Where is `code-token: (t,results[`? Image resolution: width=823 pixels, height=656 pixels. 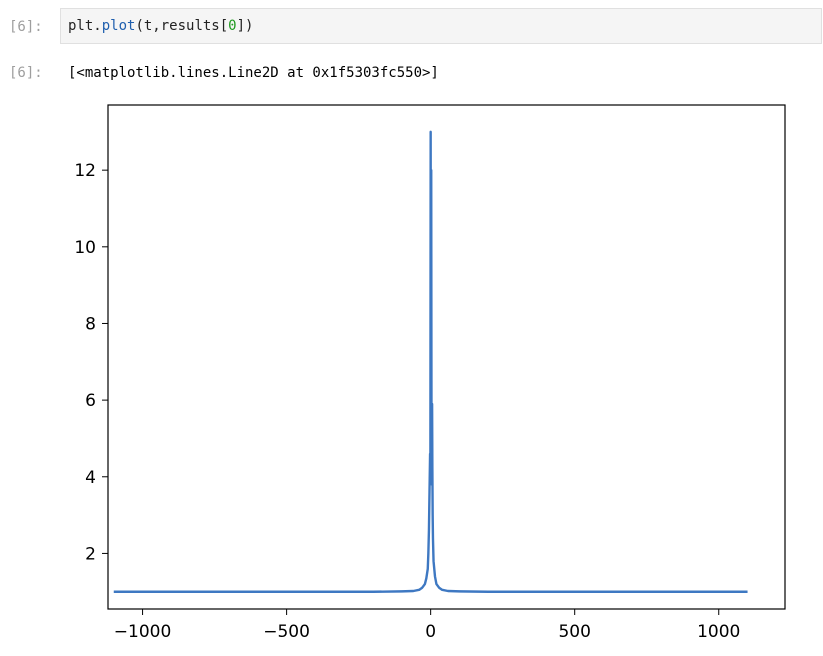
code-token: (t,results[ is located at coordinates (182, 26).